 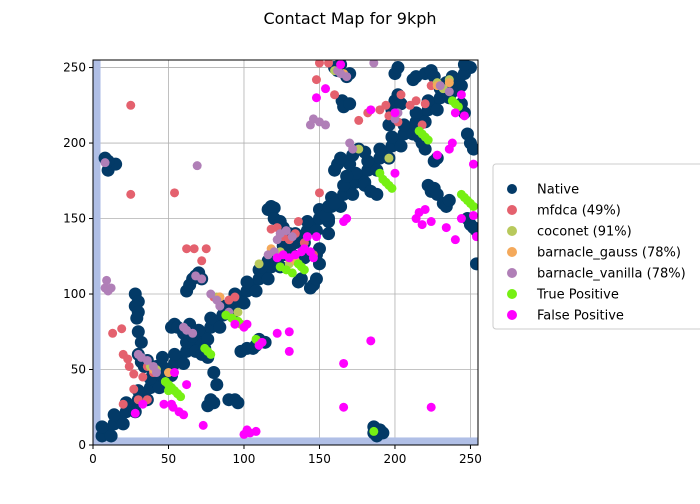 I want to click on legend-box, so click(x=596, y=246).